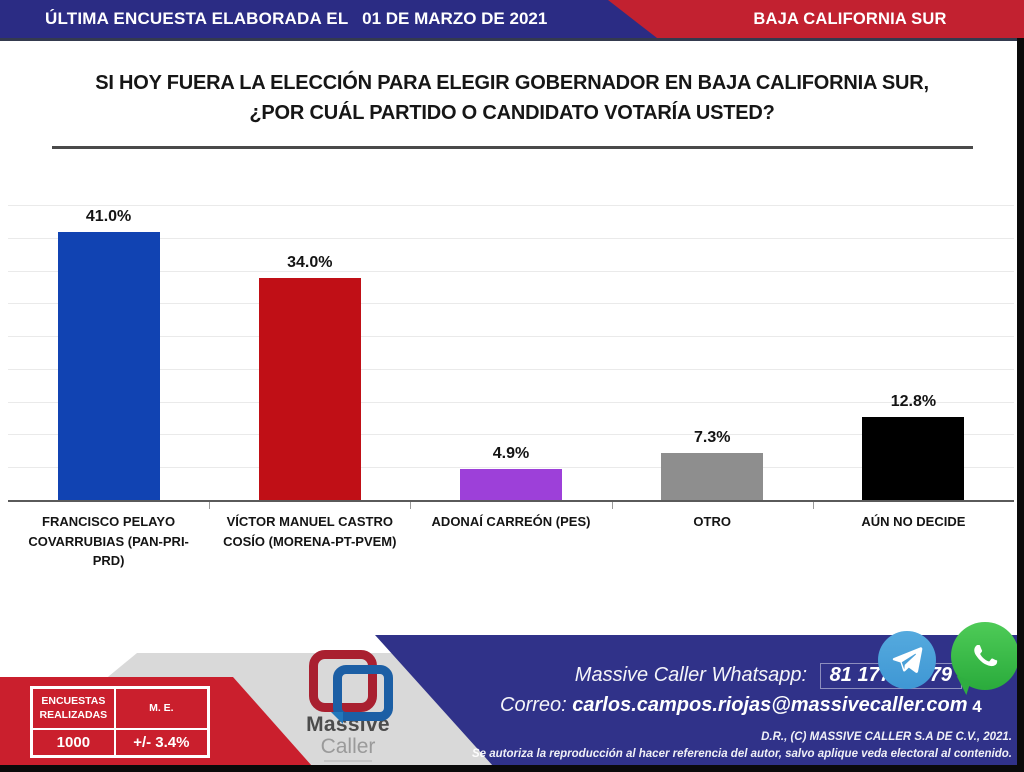 This screenshot has width=1024, height=772. Describe the element at coordinates (512, 147) in the screenshot. I see `title-underline` at that location.